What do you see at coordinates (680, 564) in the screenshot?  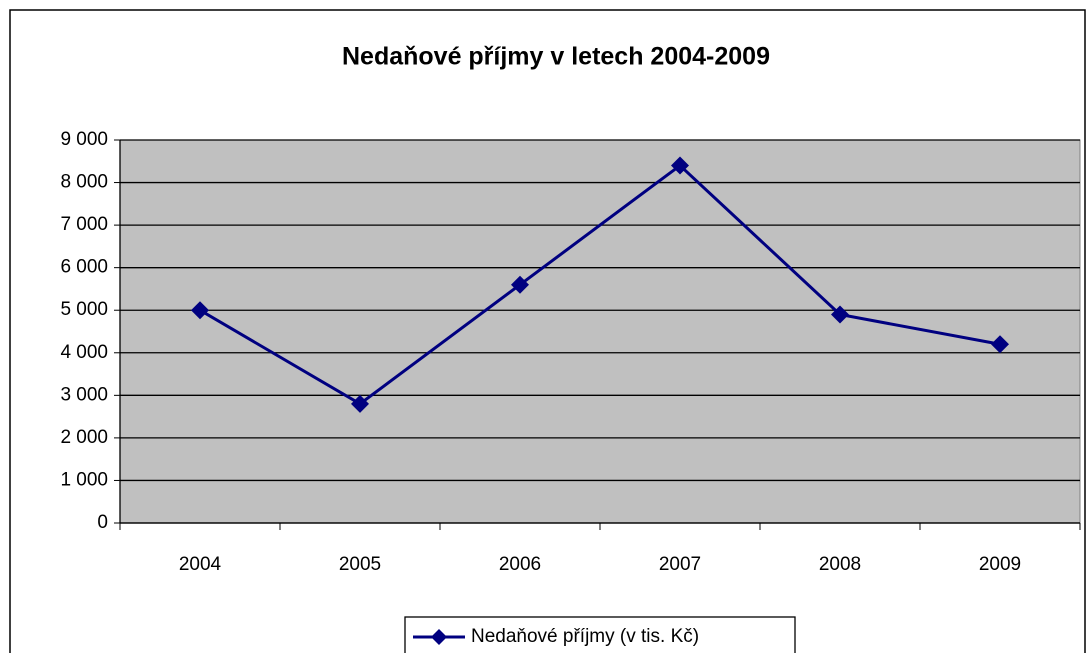 I see `x-tick-label: 2007` at bounding box center [680, 564].